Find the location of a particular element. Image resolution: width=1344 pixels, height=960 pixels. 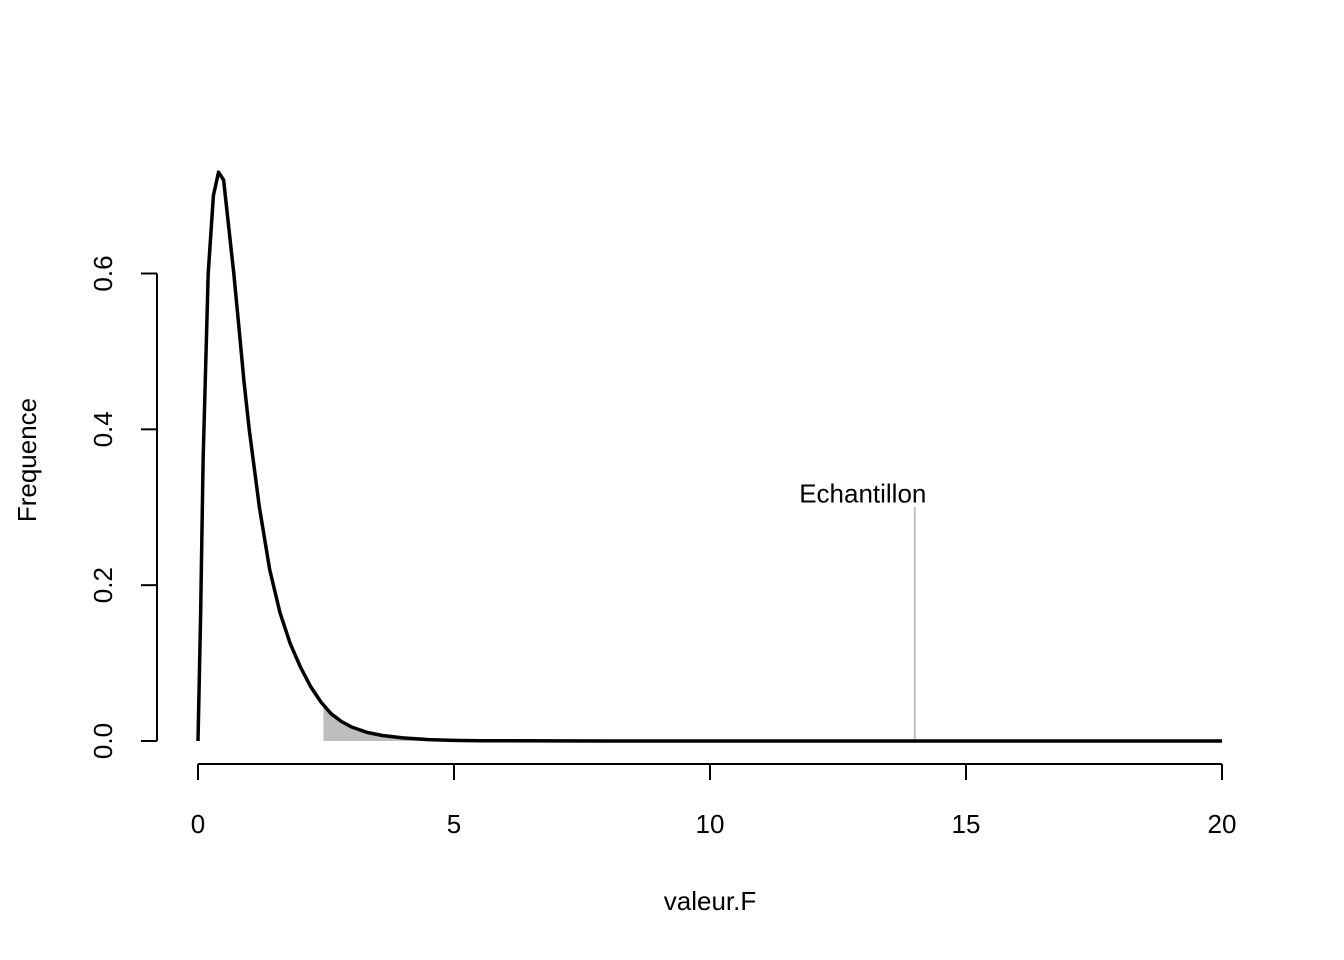

x-tick-label: 0 is located at coordinates (198, 824).